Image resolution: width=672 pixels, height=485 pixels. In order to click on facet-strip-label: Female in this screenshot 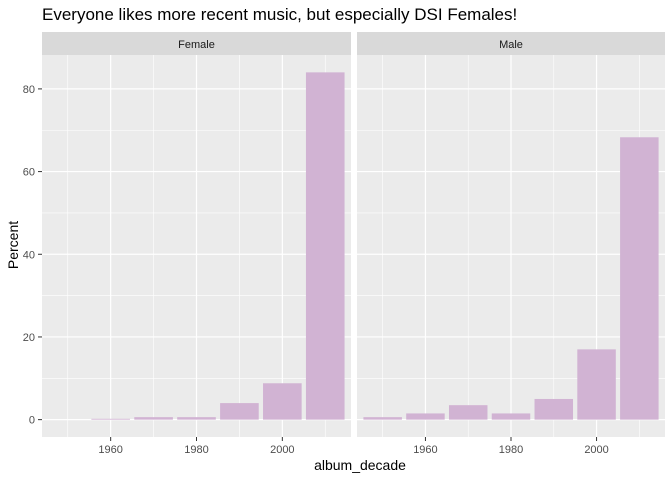, I will do `click(196, 45)`.